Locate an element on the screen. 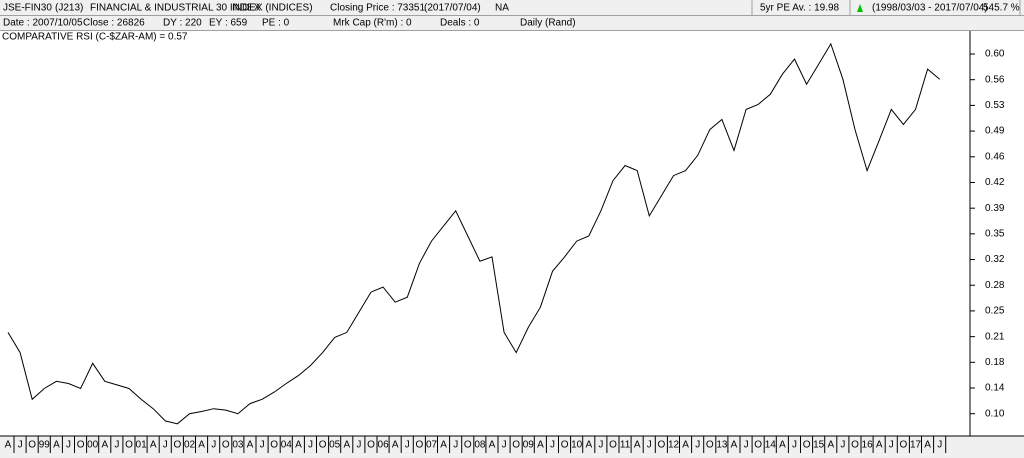  x-tick-label: 13 is located at coordinates (722, 445).